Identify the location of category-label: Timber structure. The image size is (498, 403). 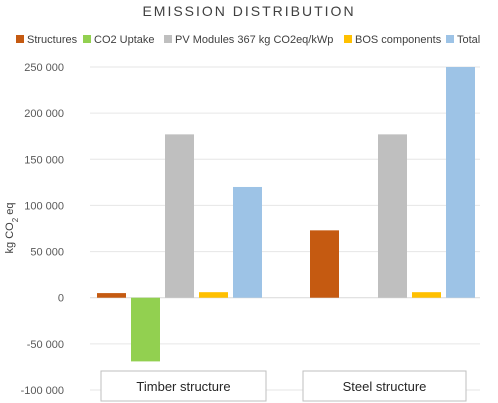
(183, 386).